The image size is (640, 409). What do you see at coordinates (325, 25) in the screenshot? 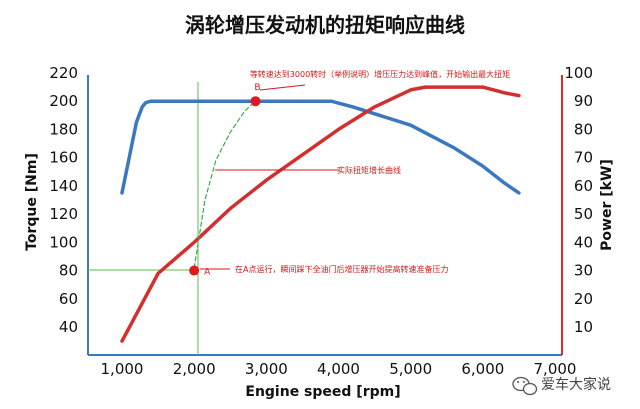
I see `chart-title: 涡轮增压发动机的扭矩响应曲线` at bounding box center [325, 25].